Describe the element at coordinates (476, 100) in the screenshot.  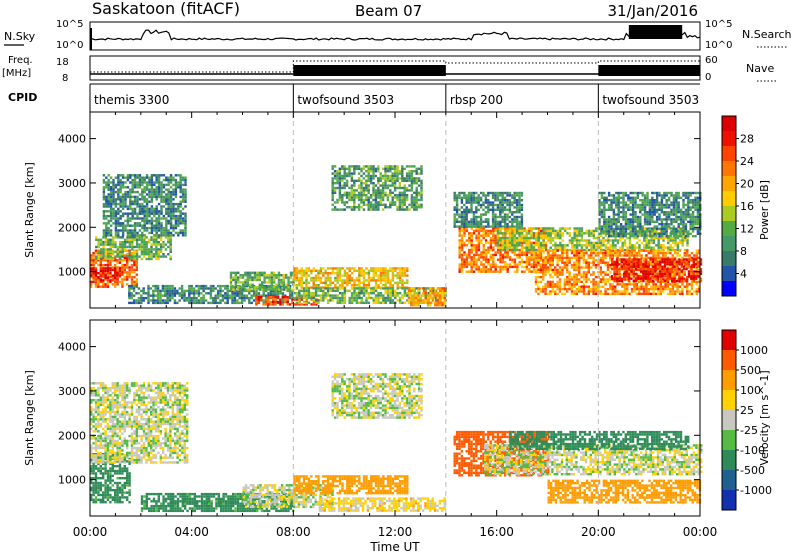
I see `cpid-segment-label: rbsp 200` at that location.